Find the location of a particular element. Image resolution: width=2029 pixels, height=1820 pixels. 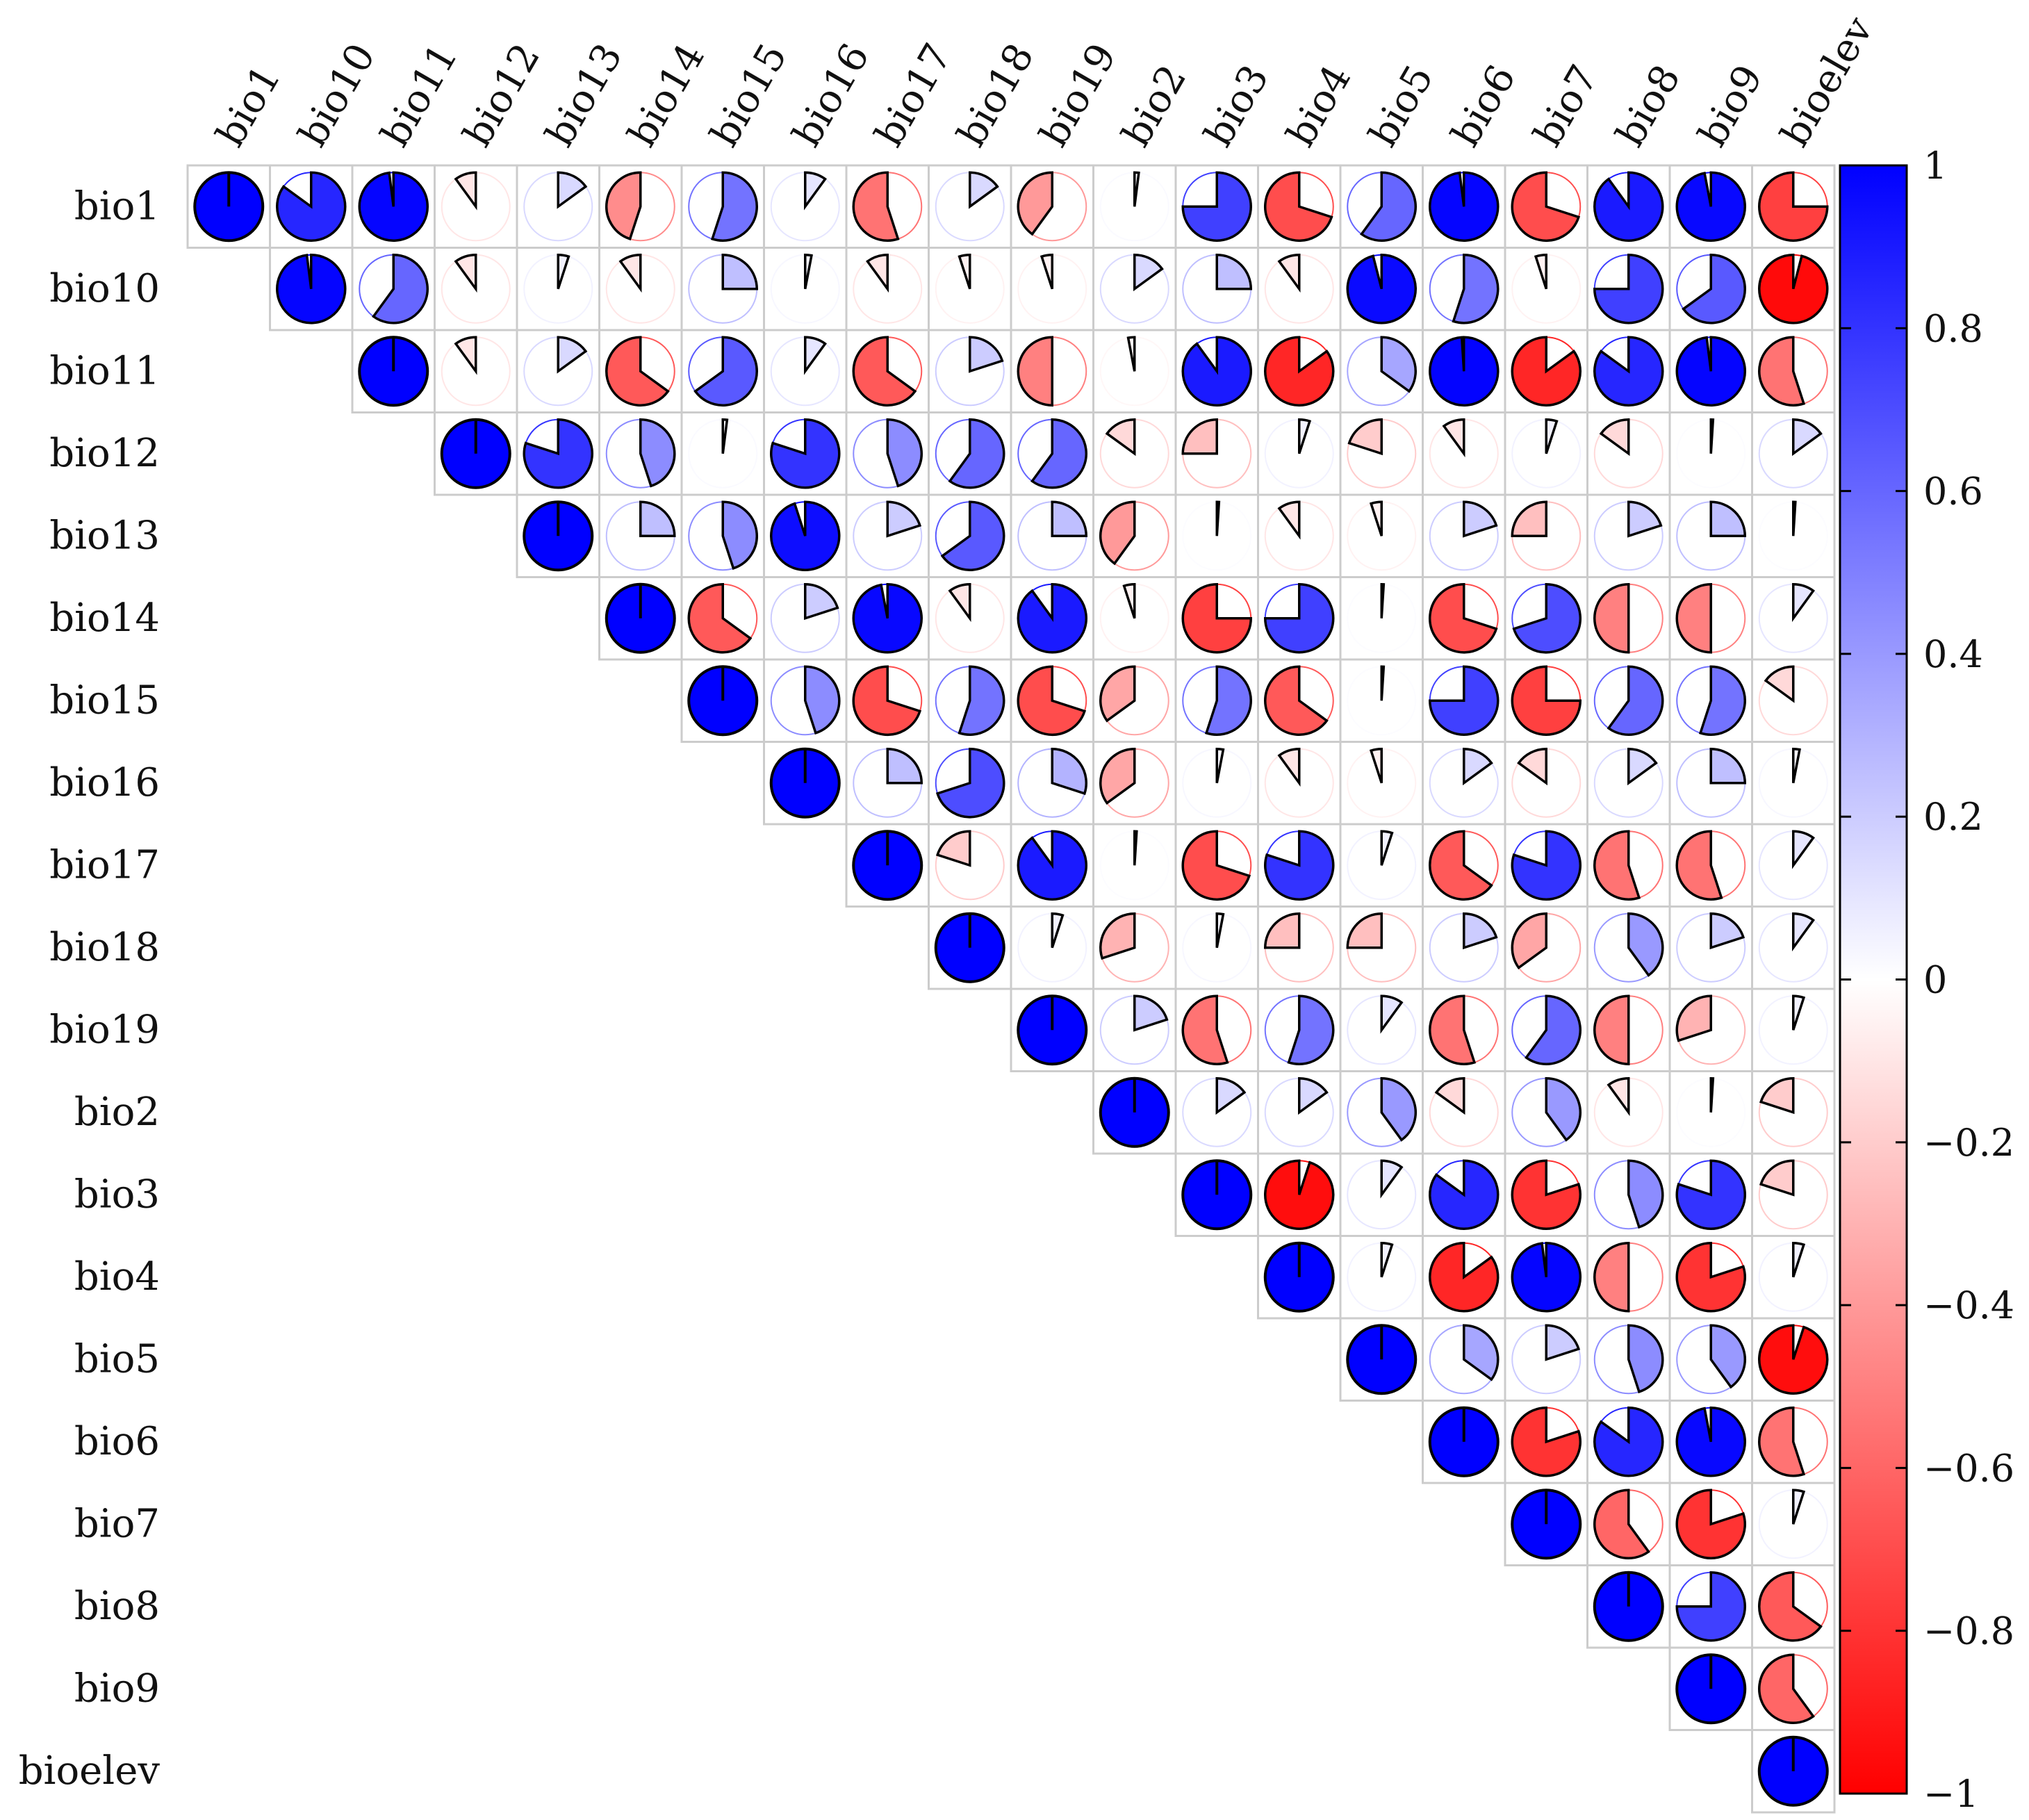

cell-bio18-bio19 is located at coordinates (1052, 948).